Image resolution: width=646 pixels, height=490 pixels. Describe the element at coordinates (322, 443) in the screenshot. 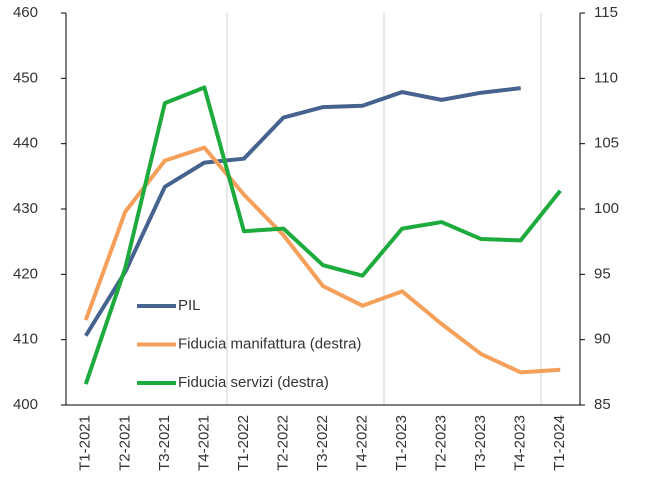

I see `x-tick-label: T3-2022` at that location.